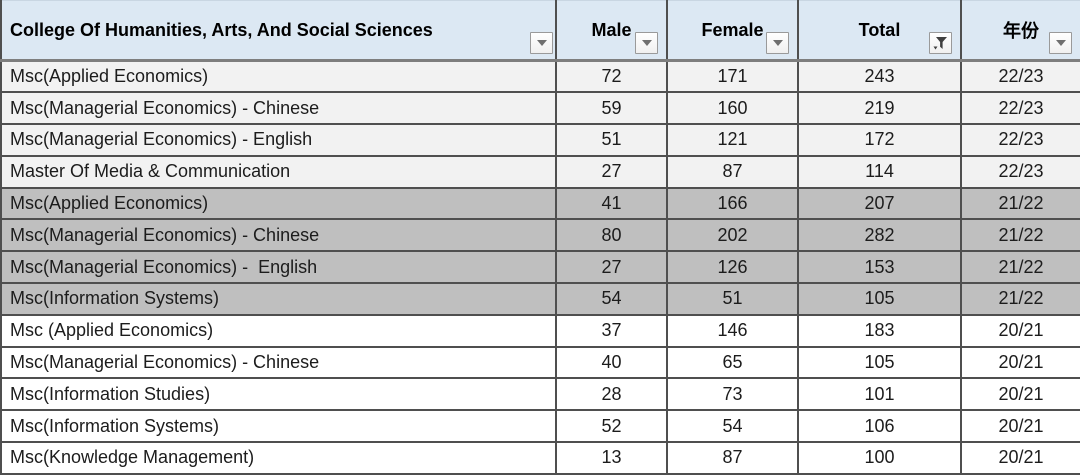 The image size is (1080, 476). What do you see at coordinates (879, 140) in the screenshot?
I see `total-count-cell: 172` at bounding box center [879, 140].